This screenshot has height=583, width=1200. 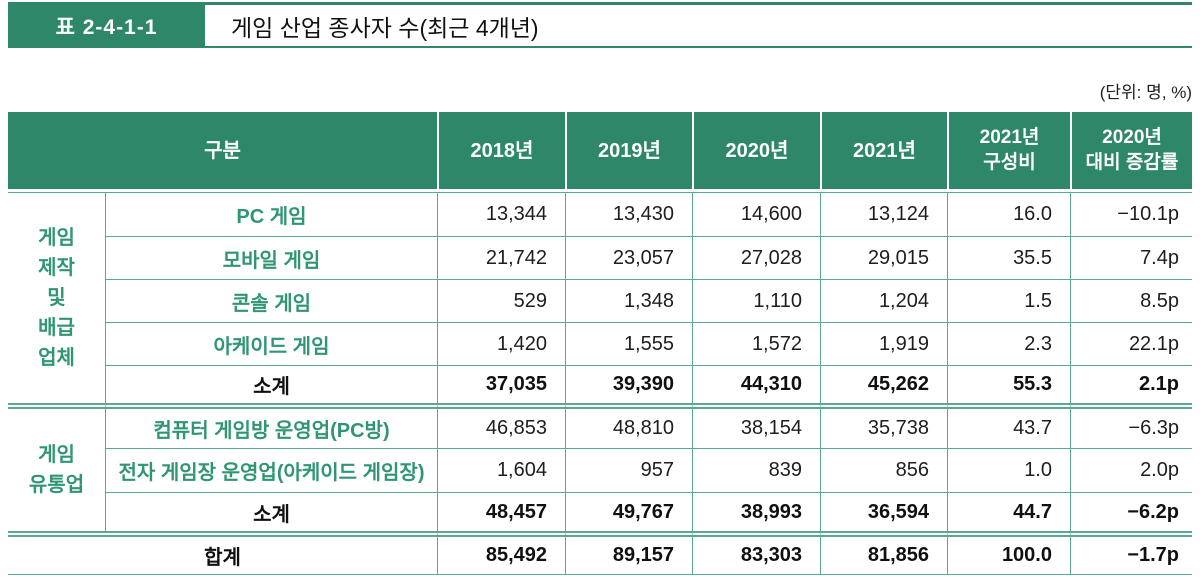 What do you see at coordinates (883, 150) in the screenshot?
I see `col-header-2021: 2021년` at bounding box center [883, 150].